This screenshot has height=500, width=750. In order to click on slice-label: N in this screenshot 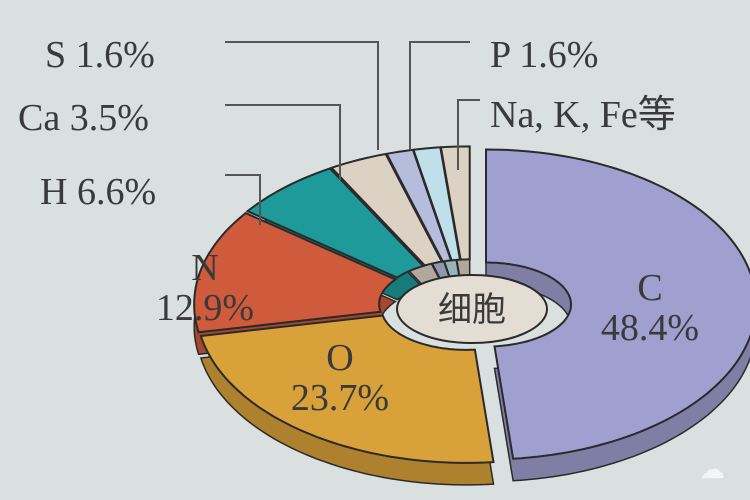, I will do `click(204, 268)`.